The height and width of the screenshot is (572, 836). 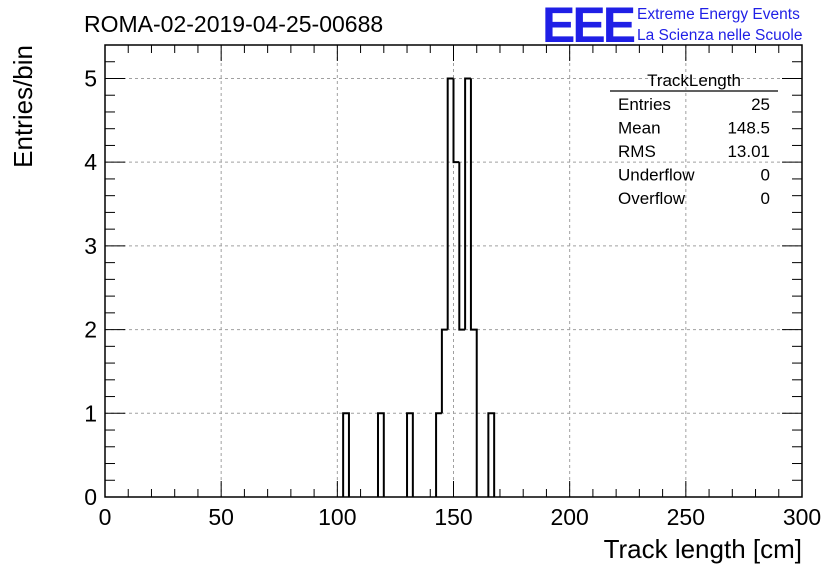 I want to click on x-tick-label: 300, so click(x=802, y=517).